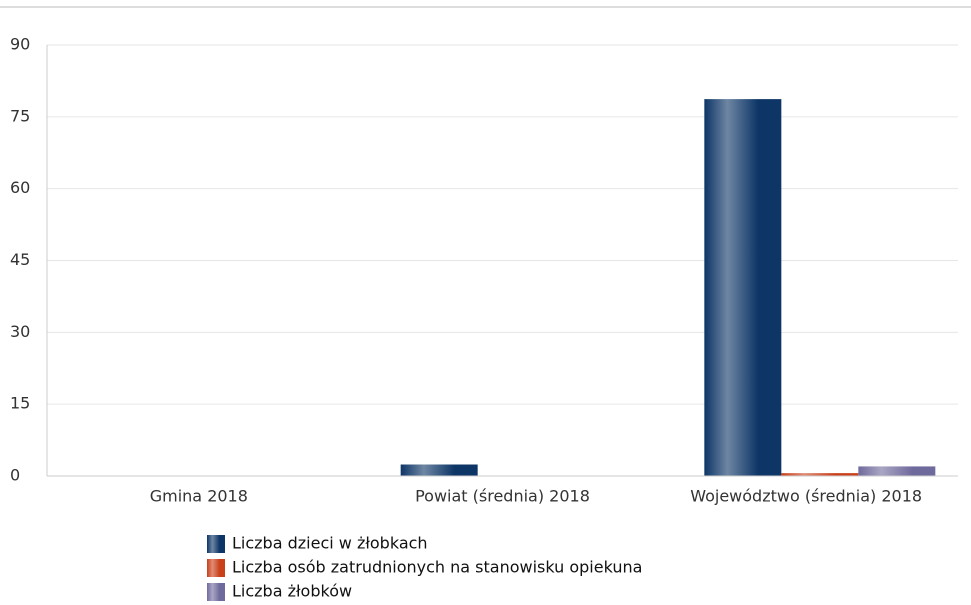  Describe the element at coordinates (806, 496) in the screenshot. I see `x-tick-label: Województwo (średnia) 2018` at that location.